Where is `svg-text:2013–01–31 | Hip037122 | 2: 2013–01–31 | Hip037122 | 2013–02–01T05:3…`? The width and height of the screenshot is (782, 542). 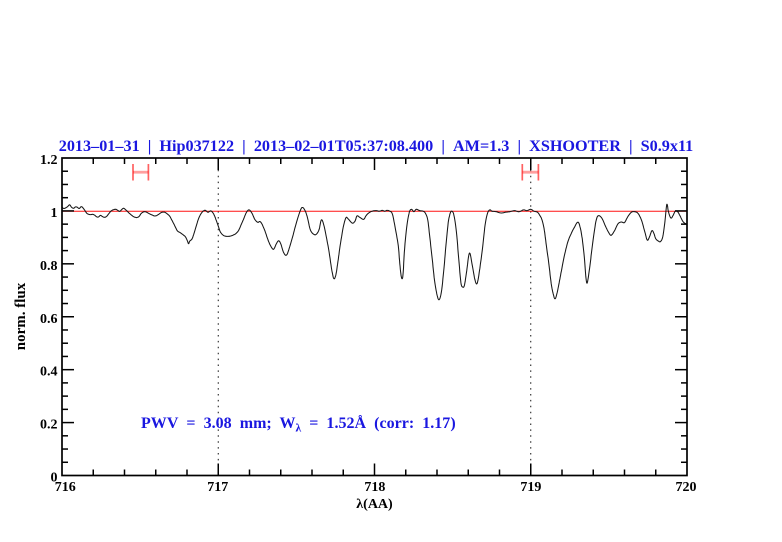
svg-text:2013–01–31 | Hip037122 | 2: 2013–01–31 | Hip037122 | 2013–02–01T05:3… is located at coordinates (376, 146).